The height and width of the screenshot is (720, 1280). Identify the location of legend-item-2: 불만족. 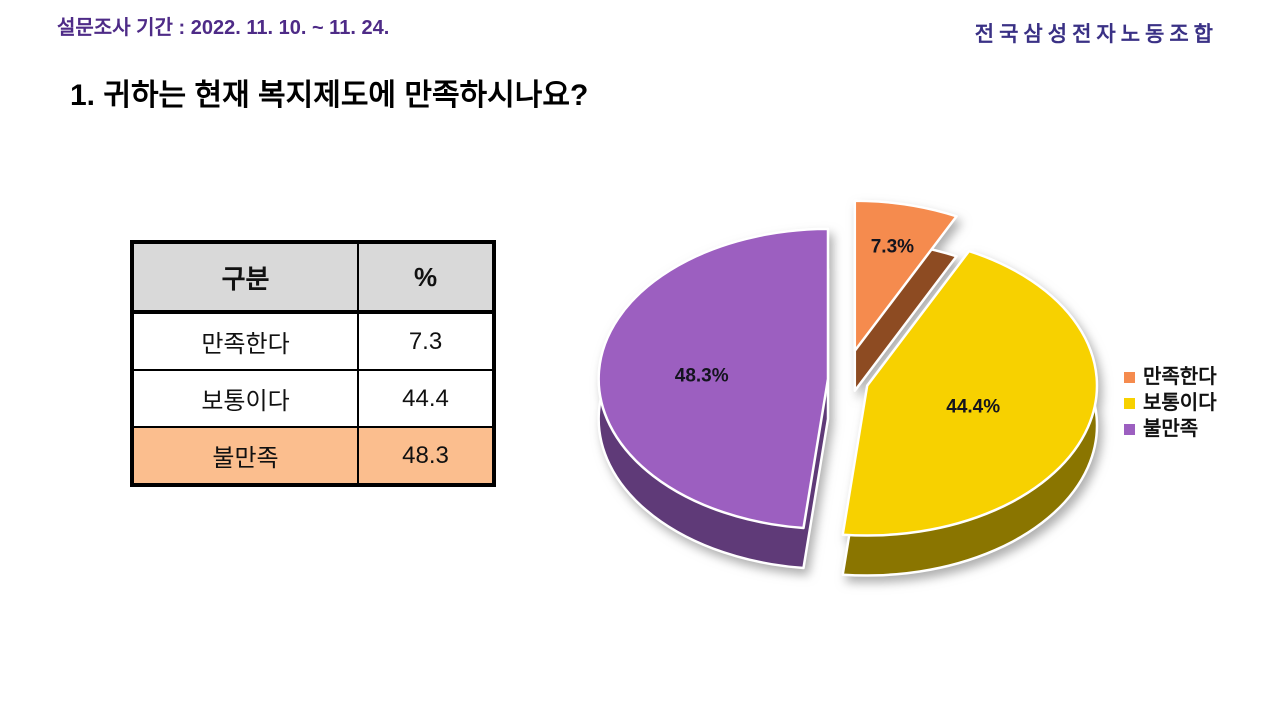
(1170, 429).